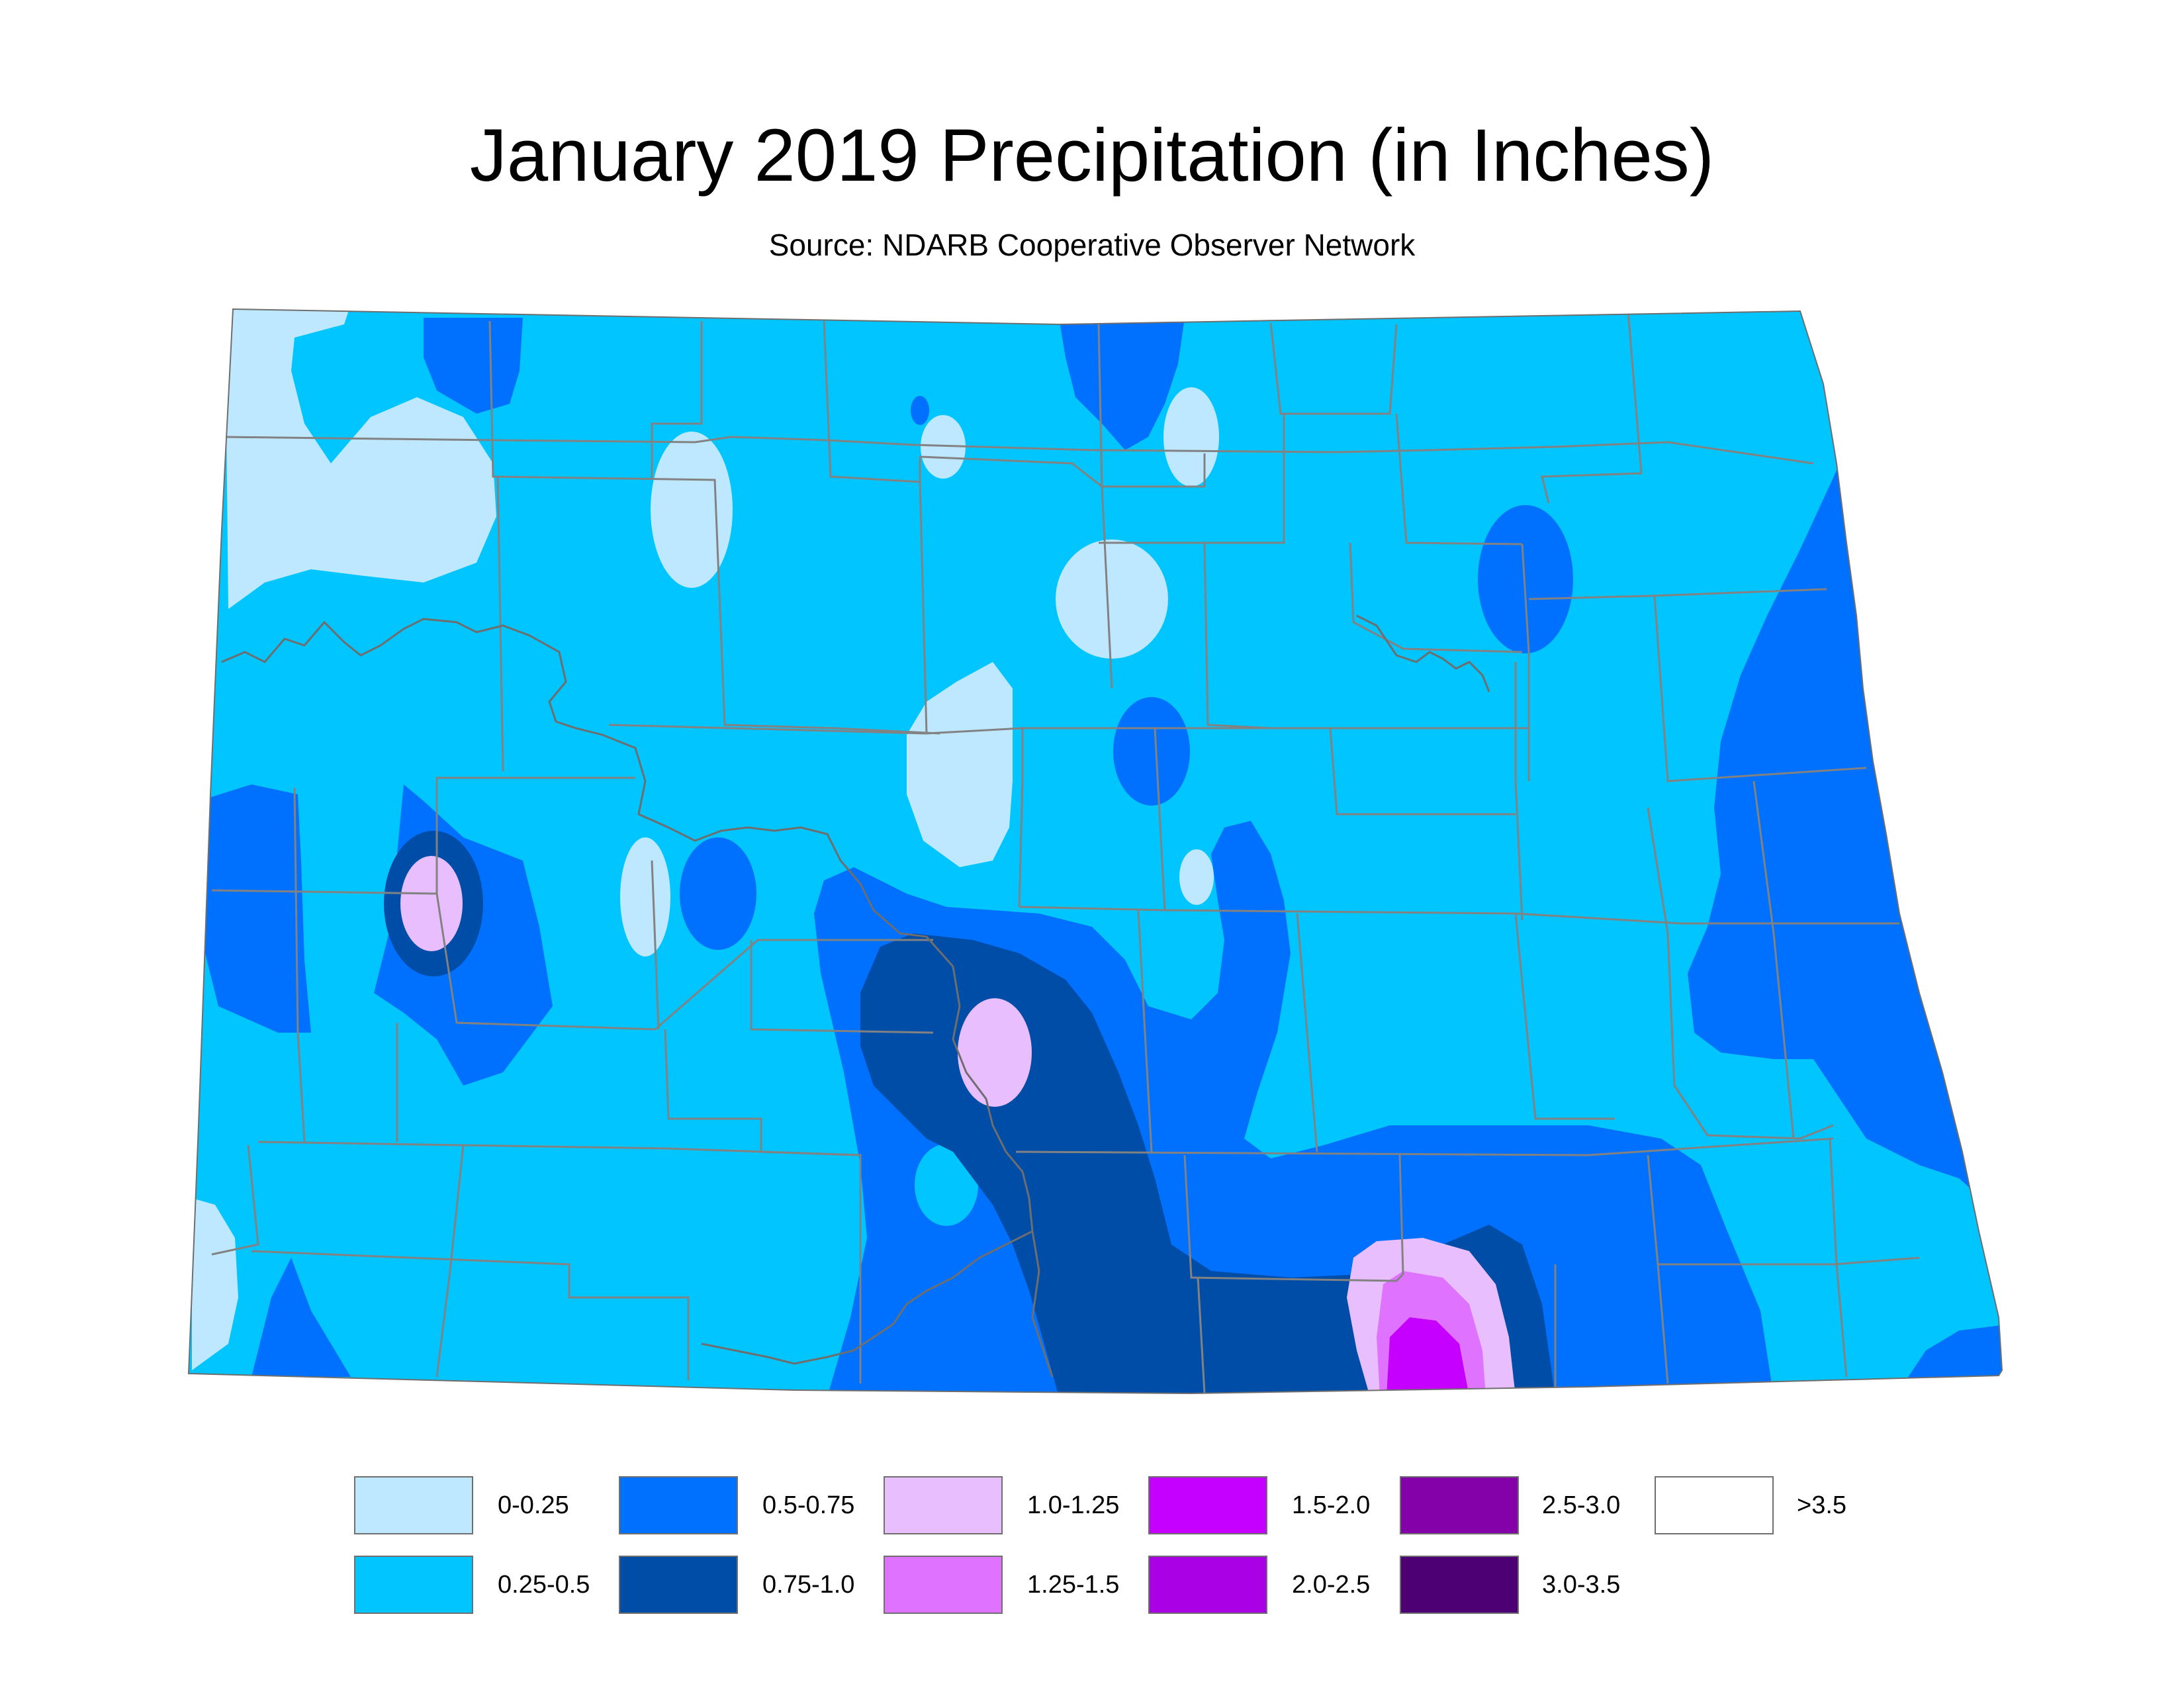  Describe the element at coordinates (995, 1052) in the screenshot. I see `zone-10-125-central` at that location.